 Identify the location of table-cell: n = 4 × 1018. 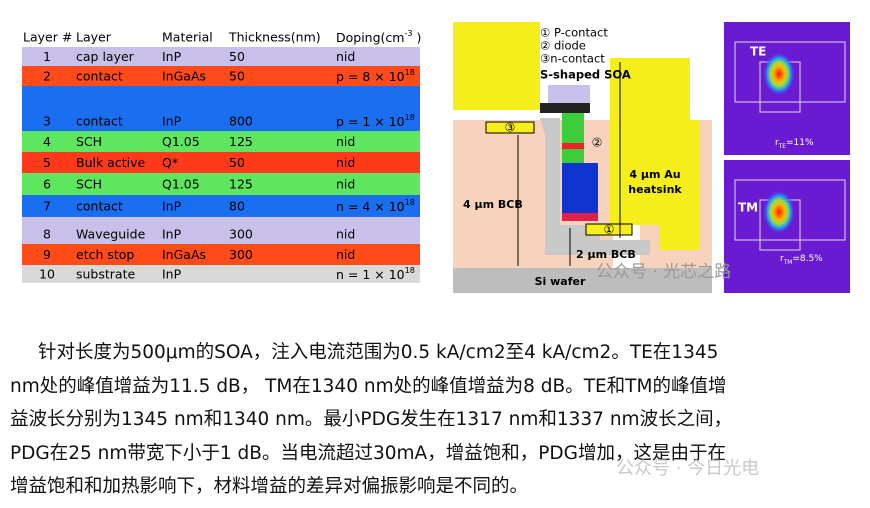
(375, 205).